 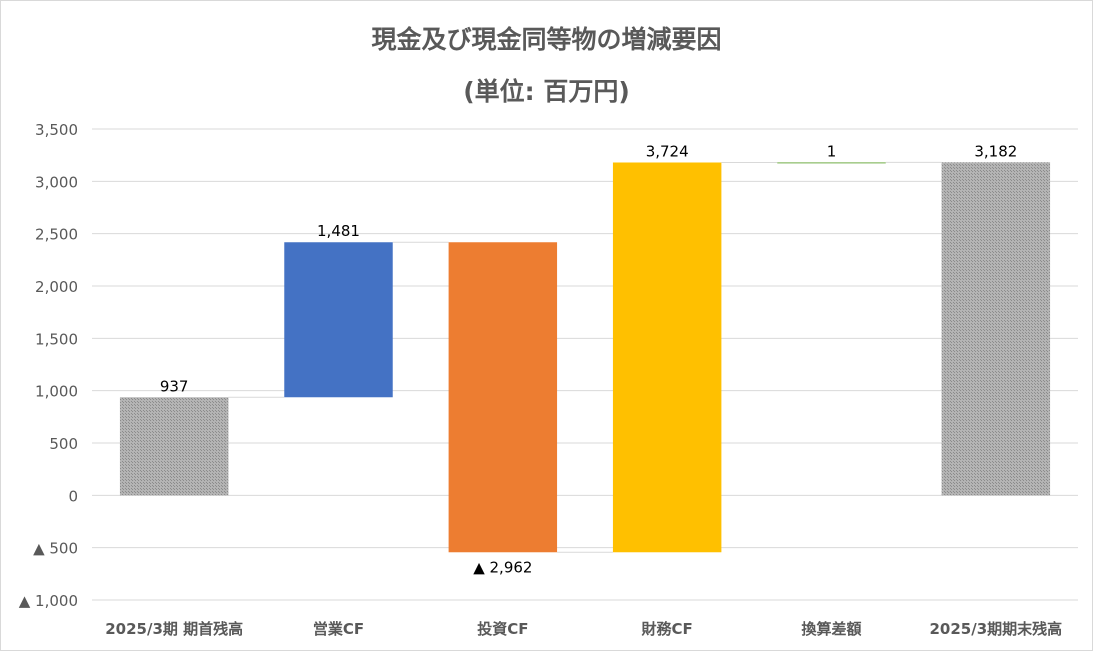 What do you see at coordinates (338, 629) in the screenshot?
I see `x-category-label: 営業CF` at bounding box center [338, 629].